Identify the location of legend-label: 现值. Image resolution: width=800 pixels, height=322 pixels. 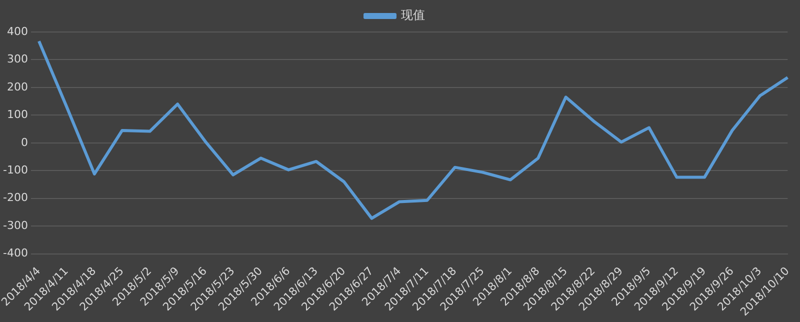
(413, 15).